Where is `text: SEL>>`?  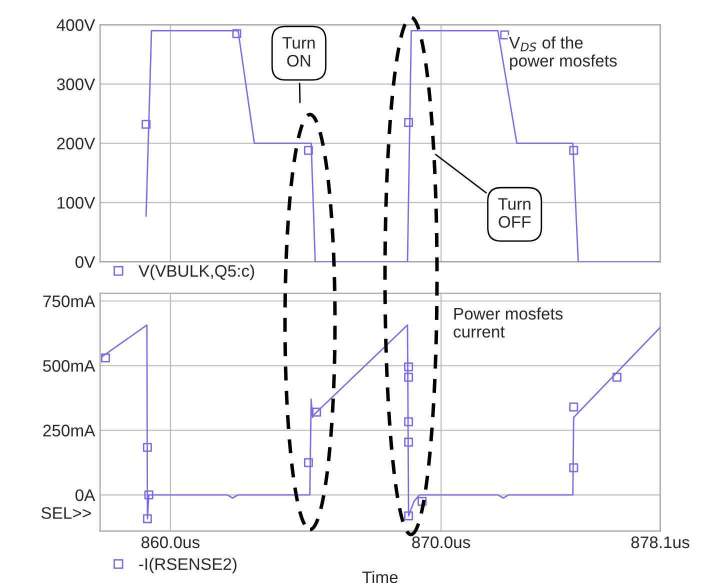 text: SEL>> is located at coordinates (66, 513).